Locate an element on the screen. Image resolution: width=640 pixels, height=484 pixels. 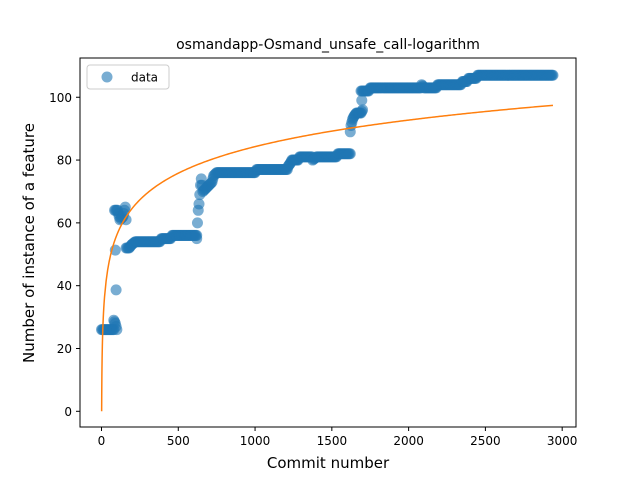
x-axis-label: Commit number is located at coordinates (328, 463).